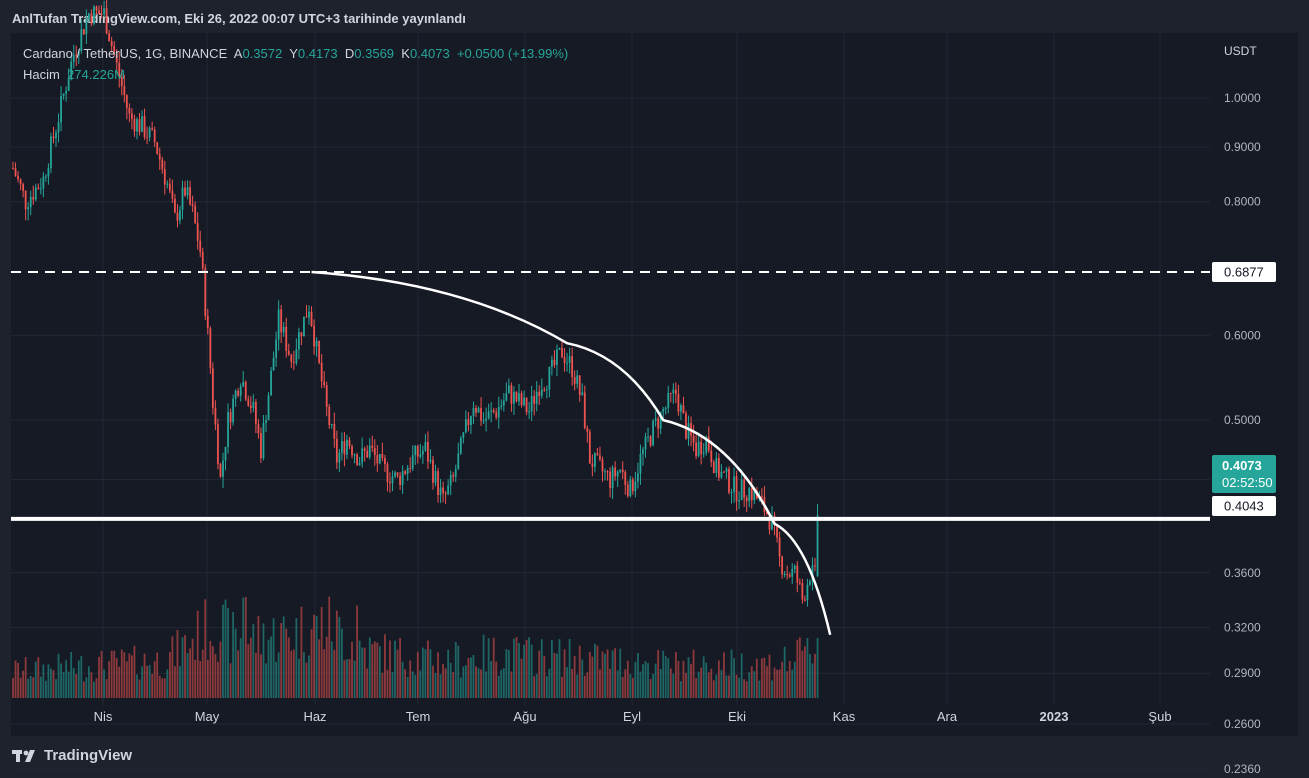 This screenshot has height=778, width=1309. I want to click on price-tick-label: 0.2600, so click(1242, 724).